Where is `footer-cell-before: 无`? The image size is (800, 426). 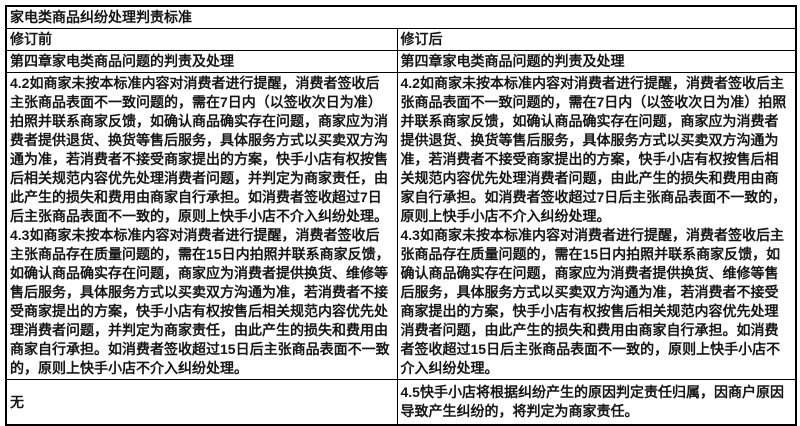 footer-cell-before: 无 is located at coordinates (201, 402).